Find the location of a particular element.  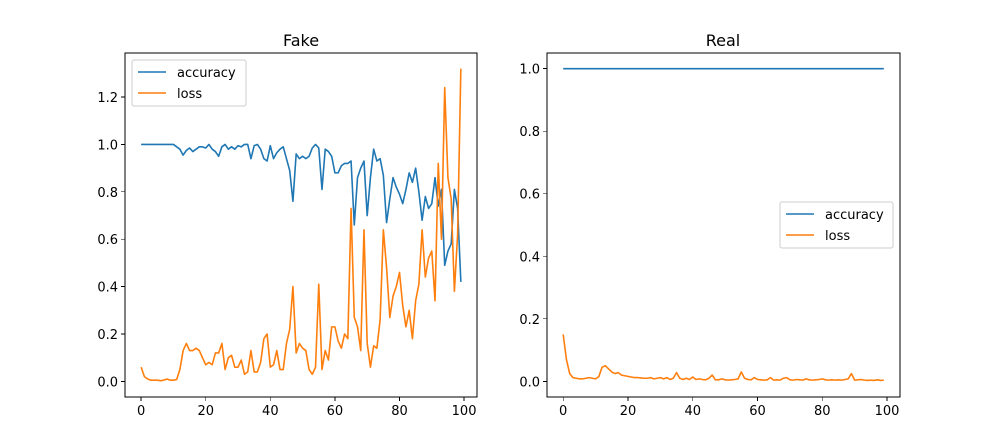

series-line-loss is located at coordinates (723, 358).